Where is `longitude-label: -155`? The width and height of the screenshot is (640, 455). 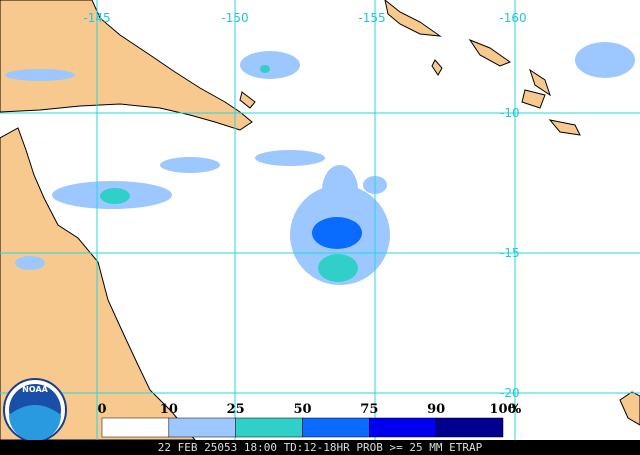
longitude-label: -155 is located at coordinates (371, 18).